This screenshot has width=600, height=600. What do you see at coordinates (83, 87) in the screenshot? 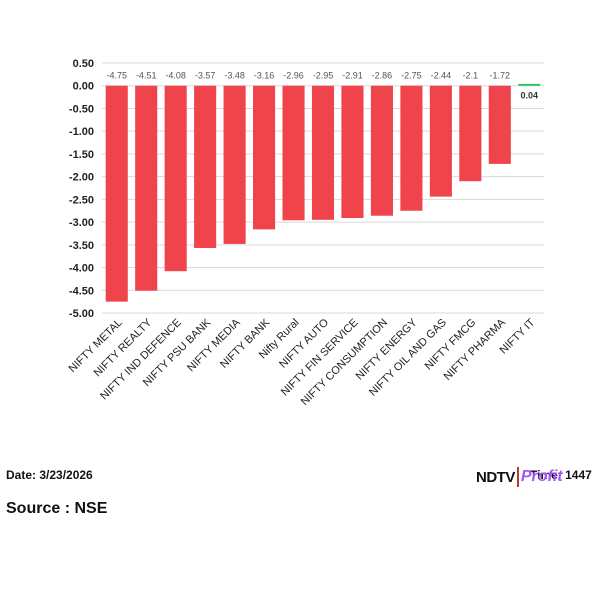
I see `y-tick-label: 0.00` at bounding box center [83, 87].